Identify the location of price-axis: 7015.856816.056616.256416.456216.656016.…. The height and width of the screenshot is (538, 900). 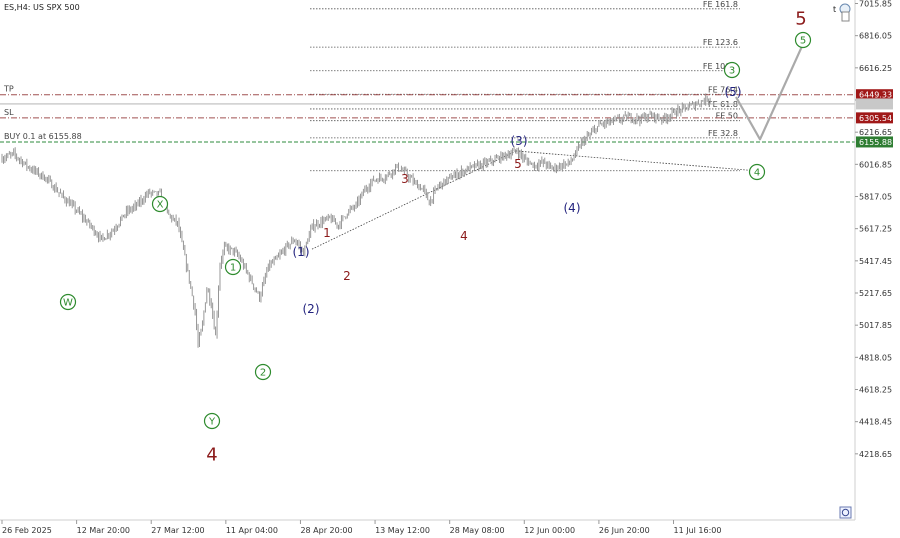
(873, 229).